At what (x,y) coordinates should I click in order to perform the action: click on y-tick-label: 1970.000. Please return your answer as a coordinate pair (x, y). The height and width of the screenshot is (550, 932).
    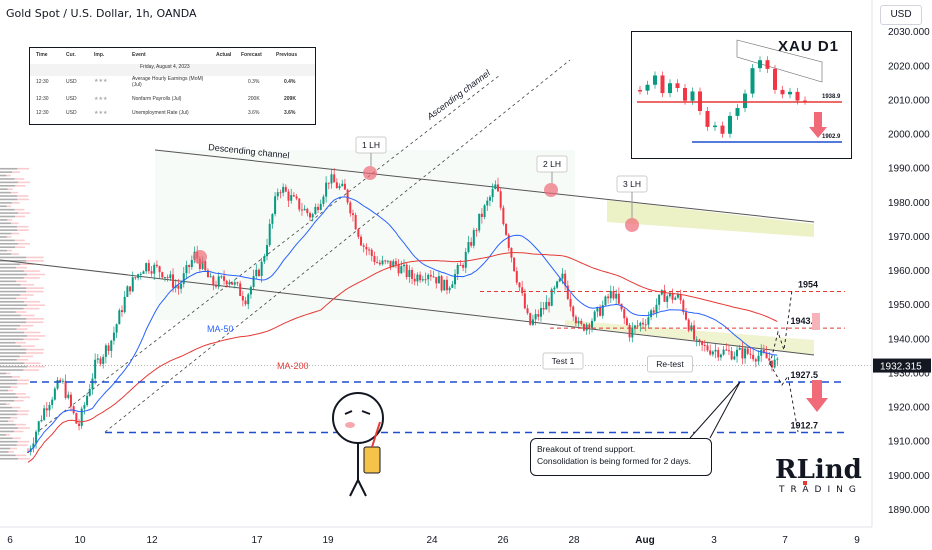
    Looking at the image, I should click on (909, 237).